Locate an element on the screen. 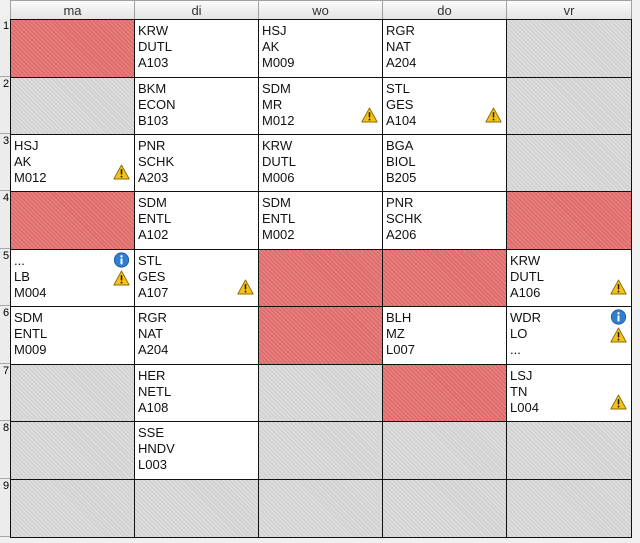  timetable-cell-ma-3: HSJ AK M012 is located at coordinates (72, 163).